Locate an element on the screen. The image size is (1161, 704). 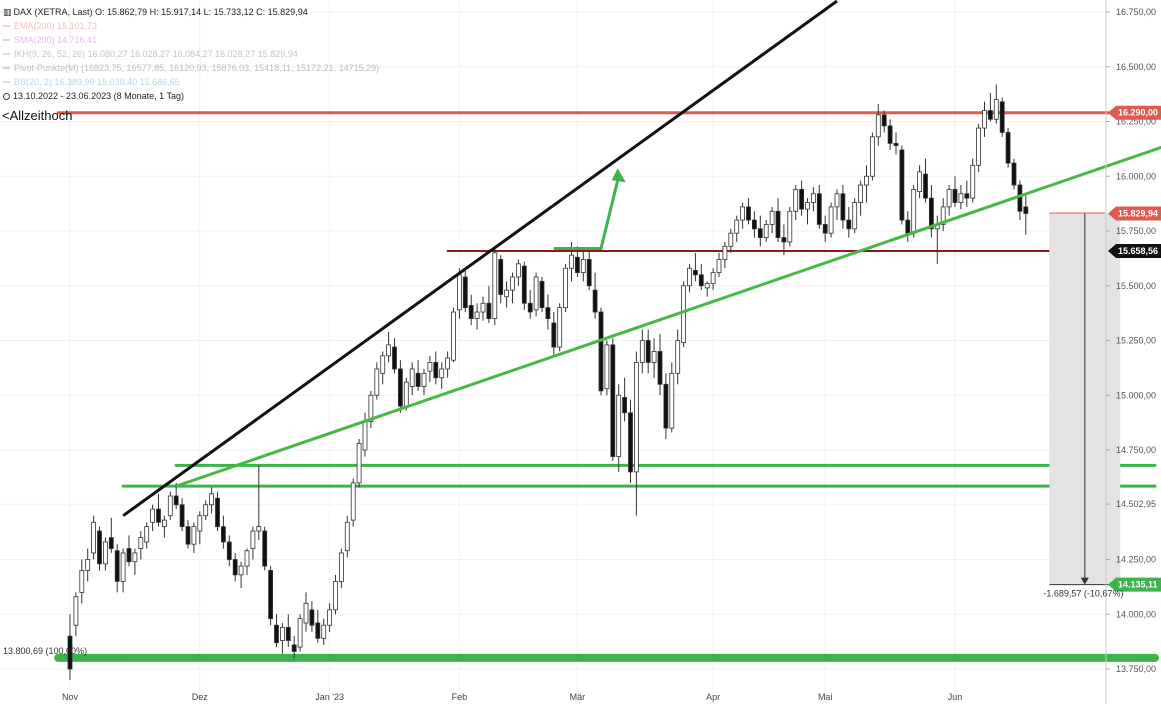
x-axis: Nov Dez Jan '23 Feb Mär Apr Mai Jun is located at coordinates (512, 697).